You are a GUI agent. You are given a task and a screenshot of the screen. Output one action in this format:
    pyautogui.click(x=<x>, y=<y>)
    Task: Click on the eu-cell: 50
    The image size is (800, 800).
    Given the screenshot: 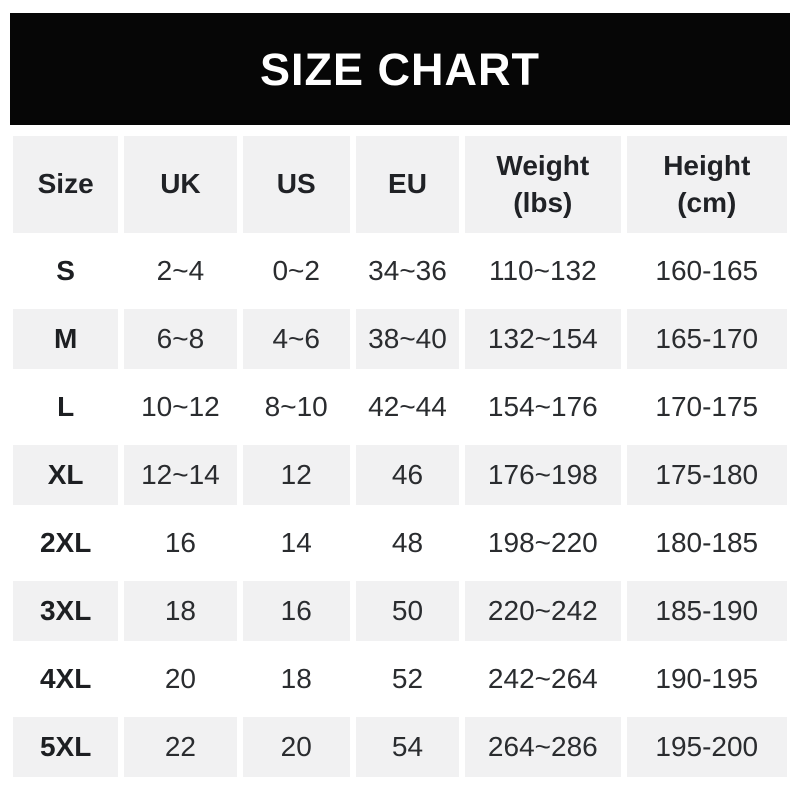 What is the action you would take?
    pyautogui.click(x=407, y=611)
    